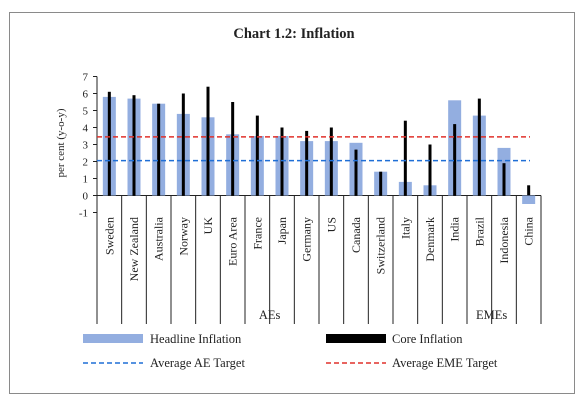 This screenshot has width=588, height=403. I want to click on y-tick-label: 5, so click(86, 112).